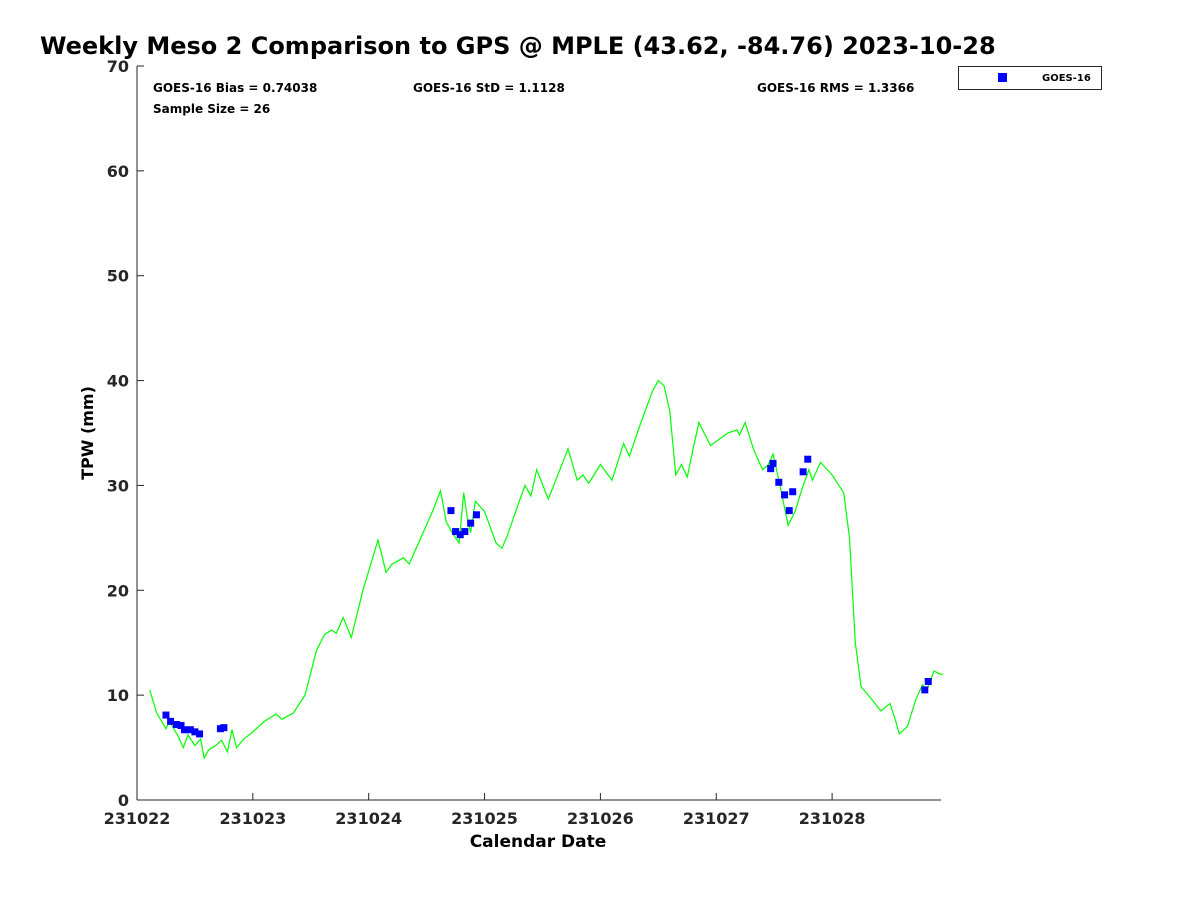  I want to click on legend-marker-goes16, so click(1002, 77).